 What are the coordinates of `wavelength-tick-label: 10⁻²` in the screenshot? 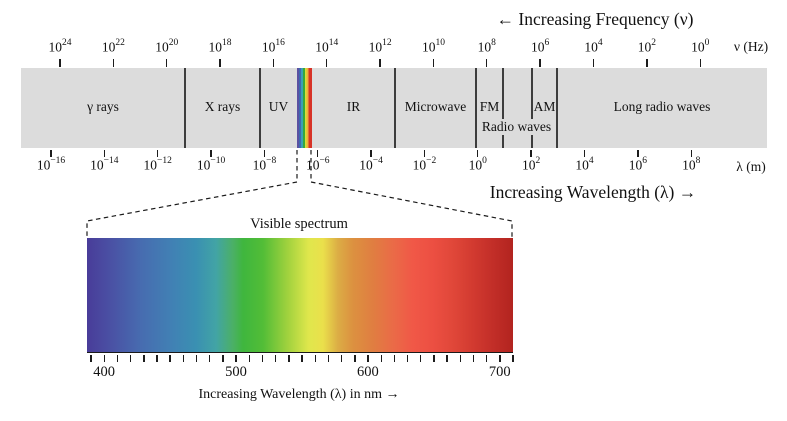 It's located at (424, 164).